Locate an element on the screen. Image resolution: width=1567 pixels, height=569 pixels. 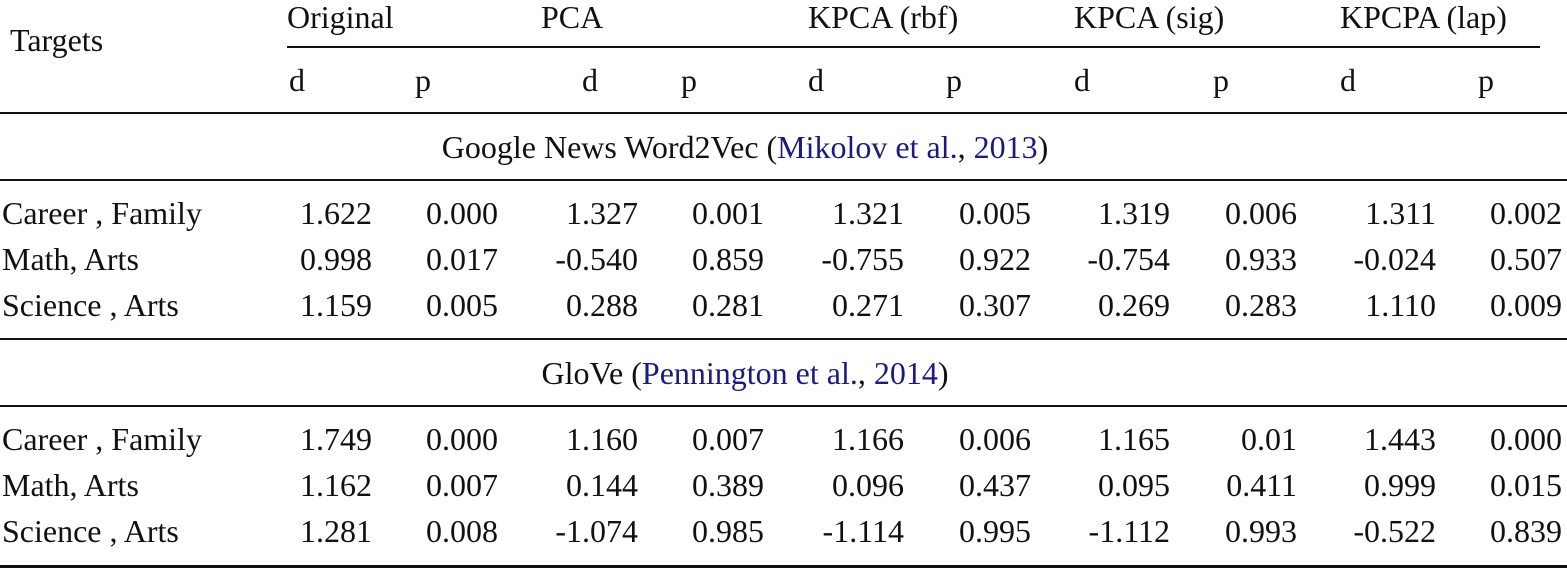
cell: 0.859 is located at coordinates (728, 259).